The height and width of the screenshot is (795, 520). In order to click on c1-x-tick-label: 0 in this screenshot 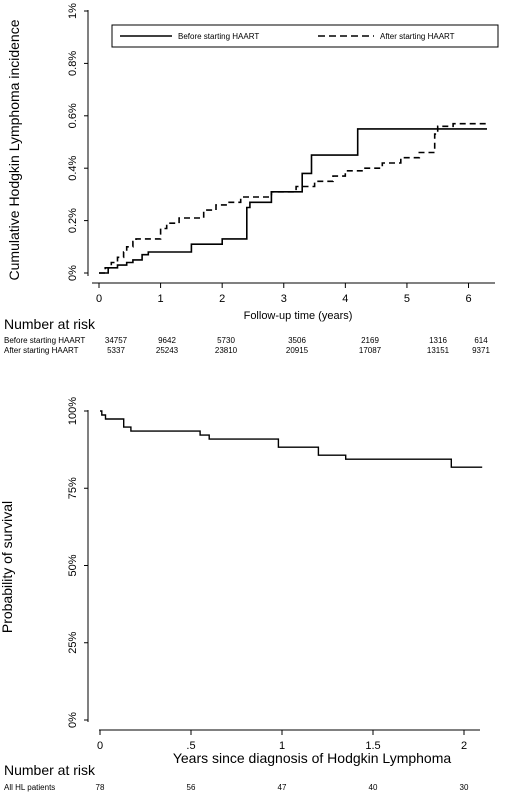, I will do `click(99, 299)`.